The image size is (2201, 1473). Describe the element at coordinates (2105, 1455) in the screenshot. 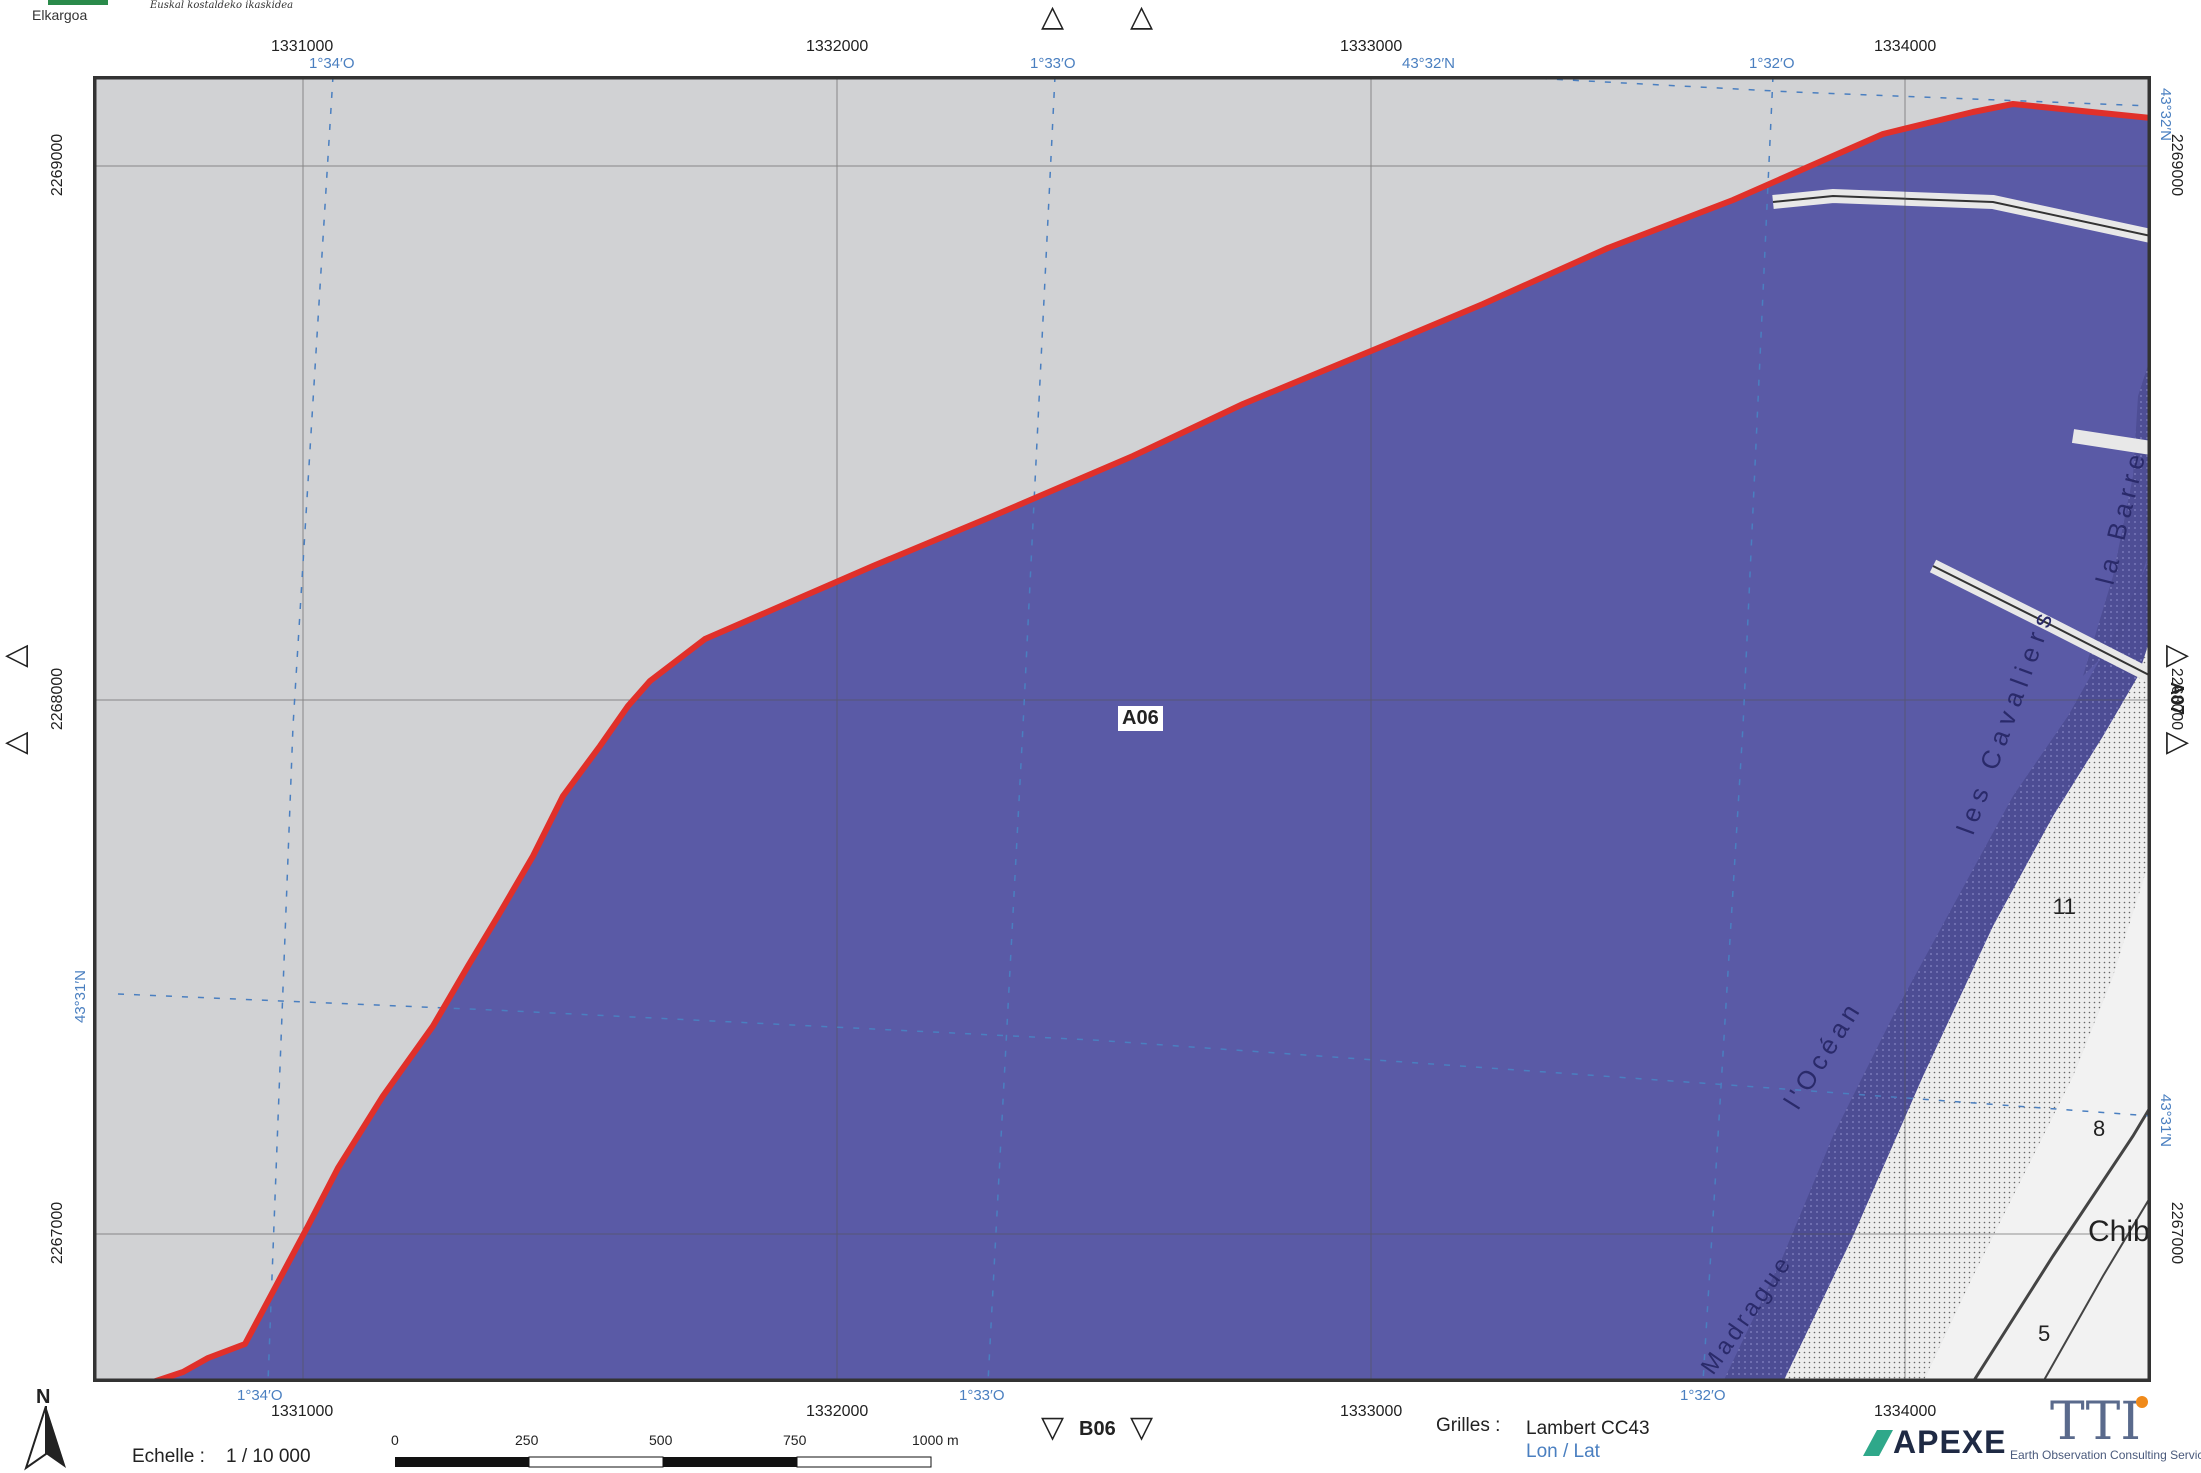

I see `tti-logo-subtitle: Earth Observation Consulting Services` at that location.